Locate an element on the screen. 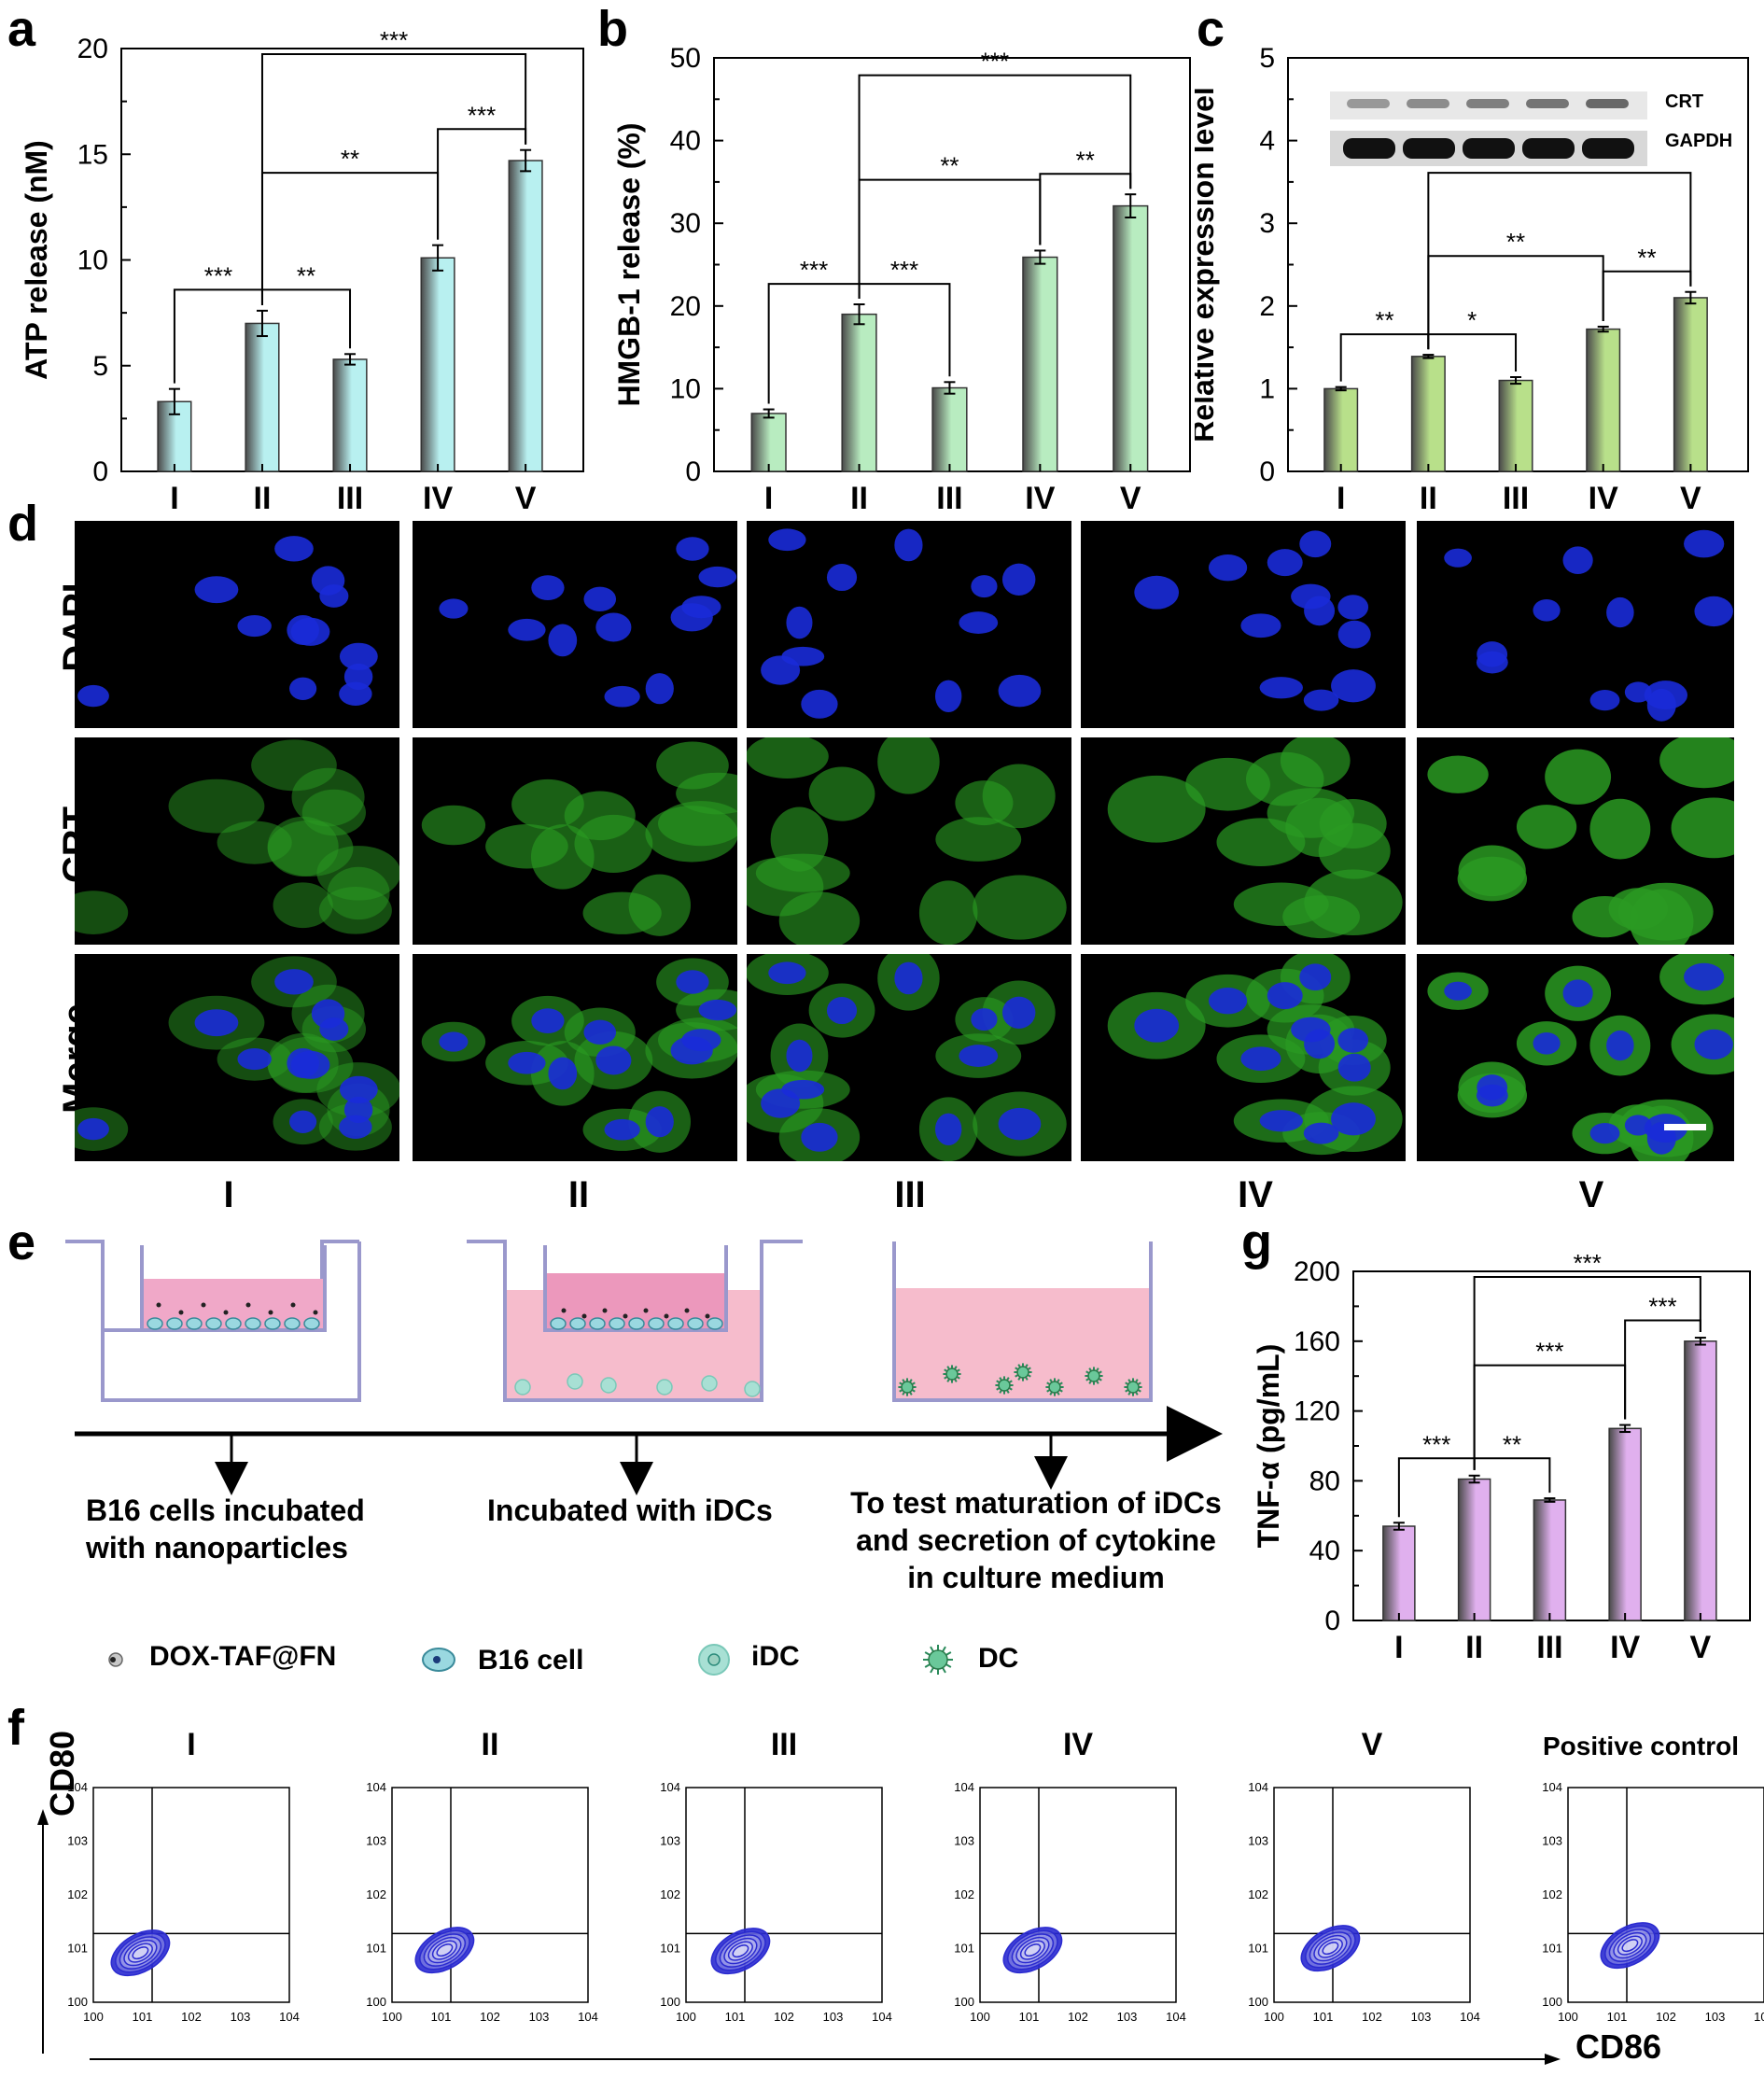  blot-label-gapdh: GAPDH is located at coordinates (1699, 141).